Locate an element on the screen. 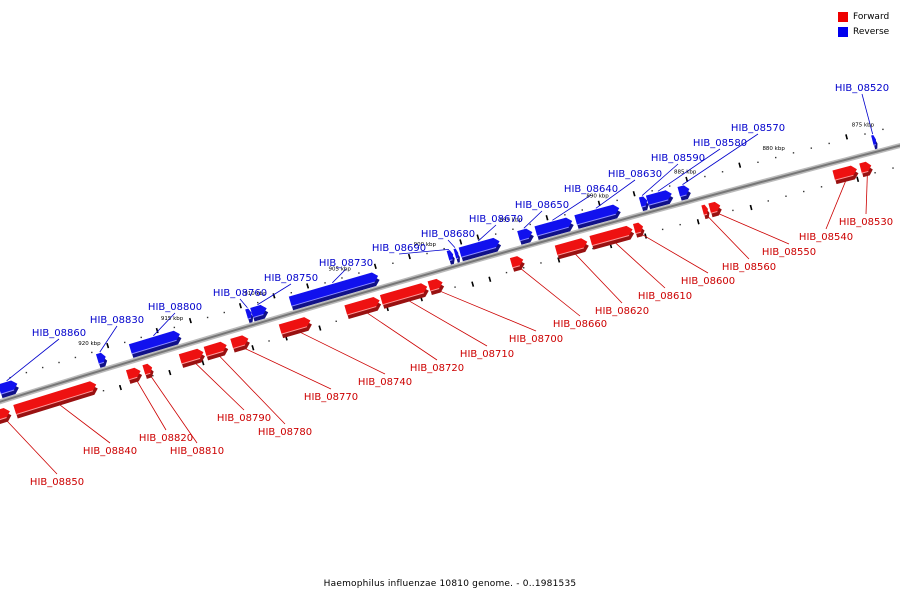 The image size is (900, 600). gene-label: HIB_08820 is located at coordinates (166, 438).